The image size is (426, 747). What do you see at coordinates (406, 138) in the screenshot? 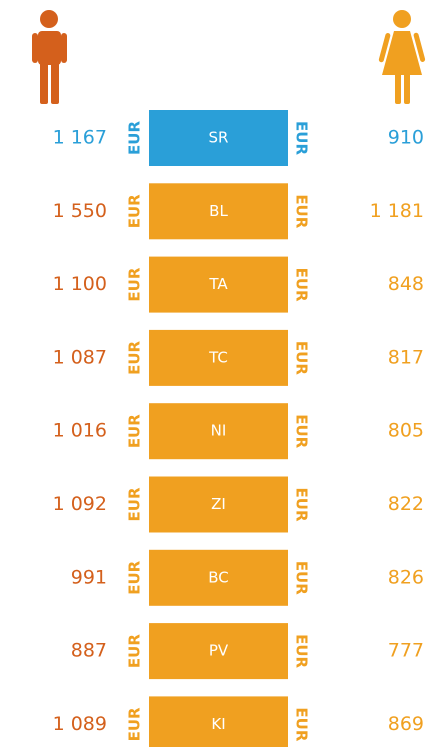
I see `female-value: 910` at bounding box center [406, 138].